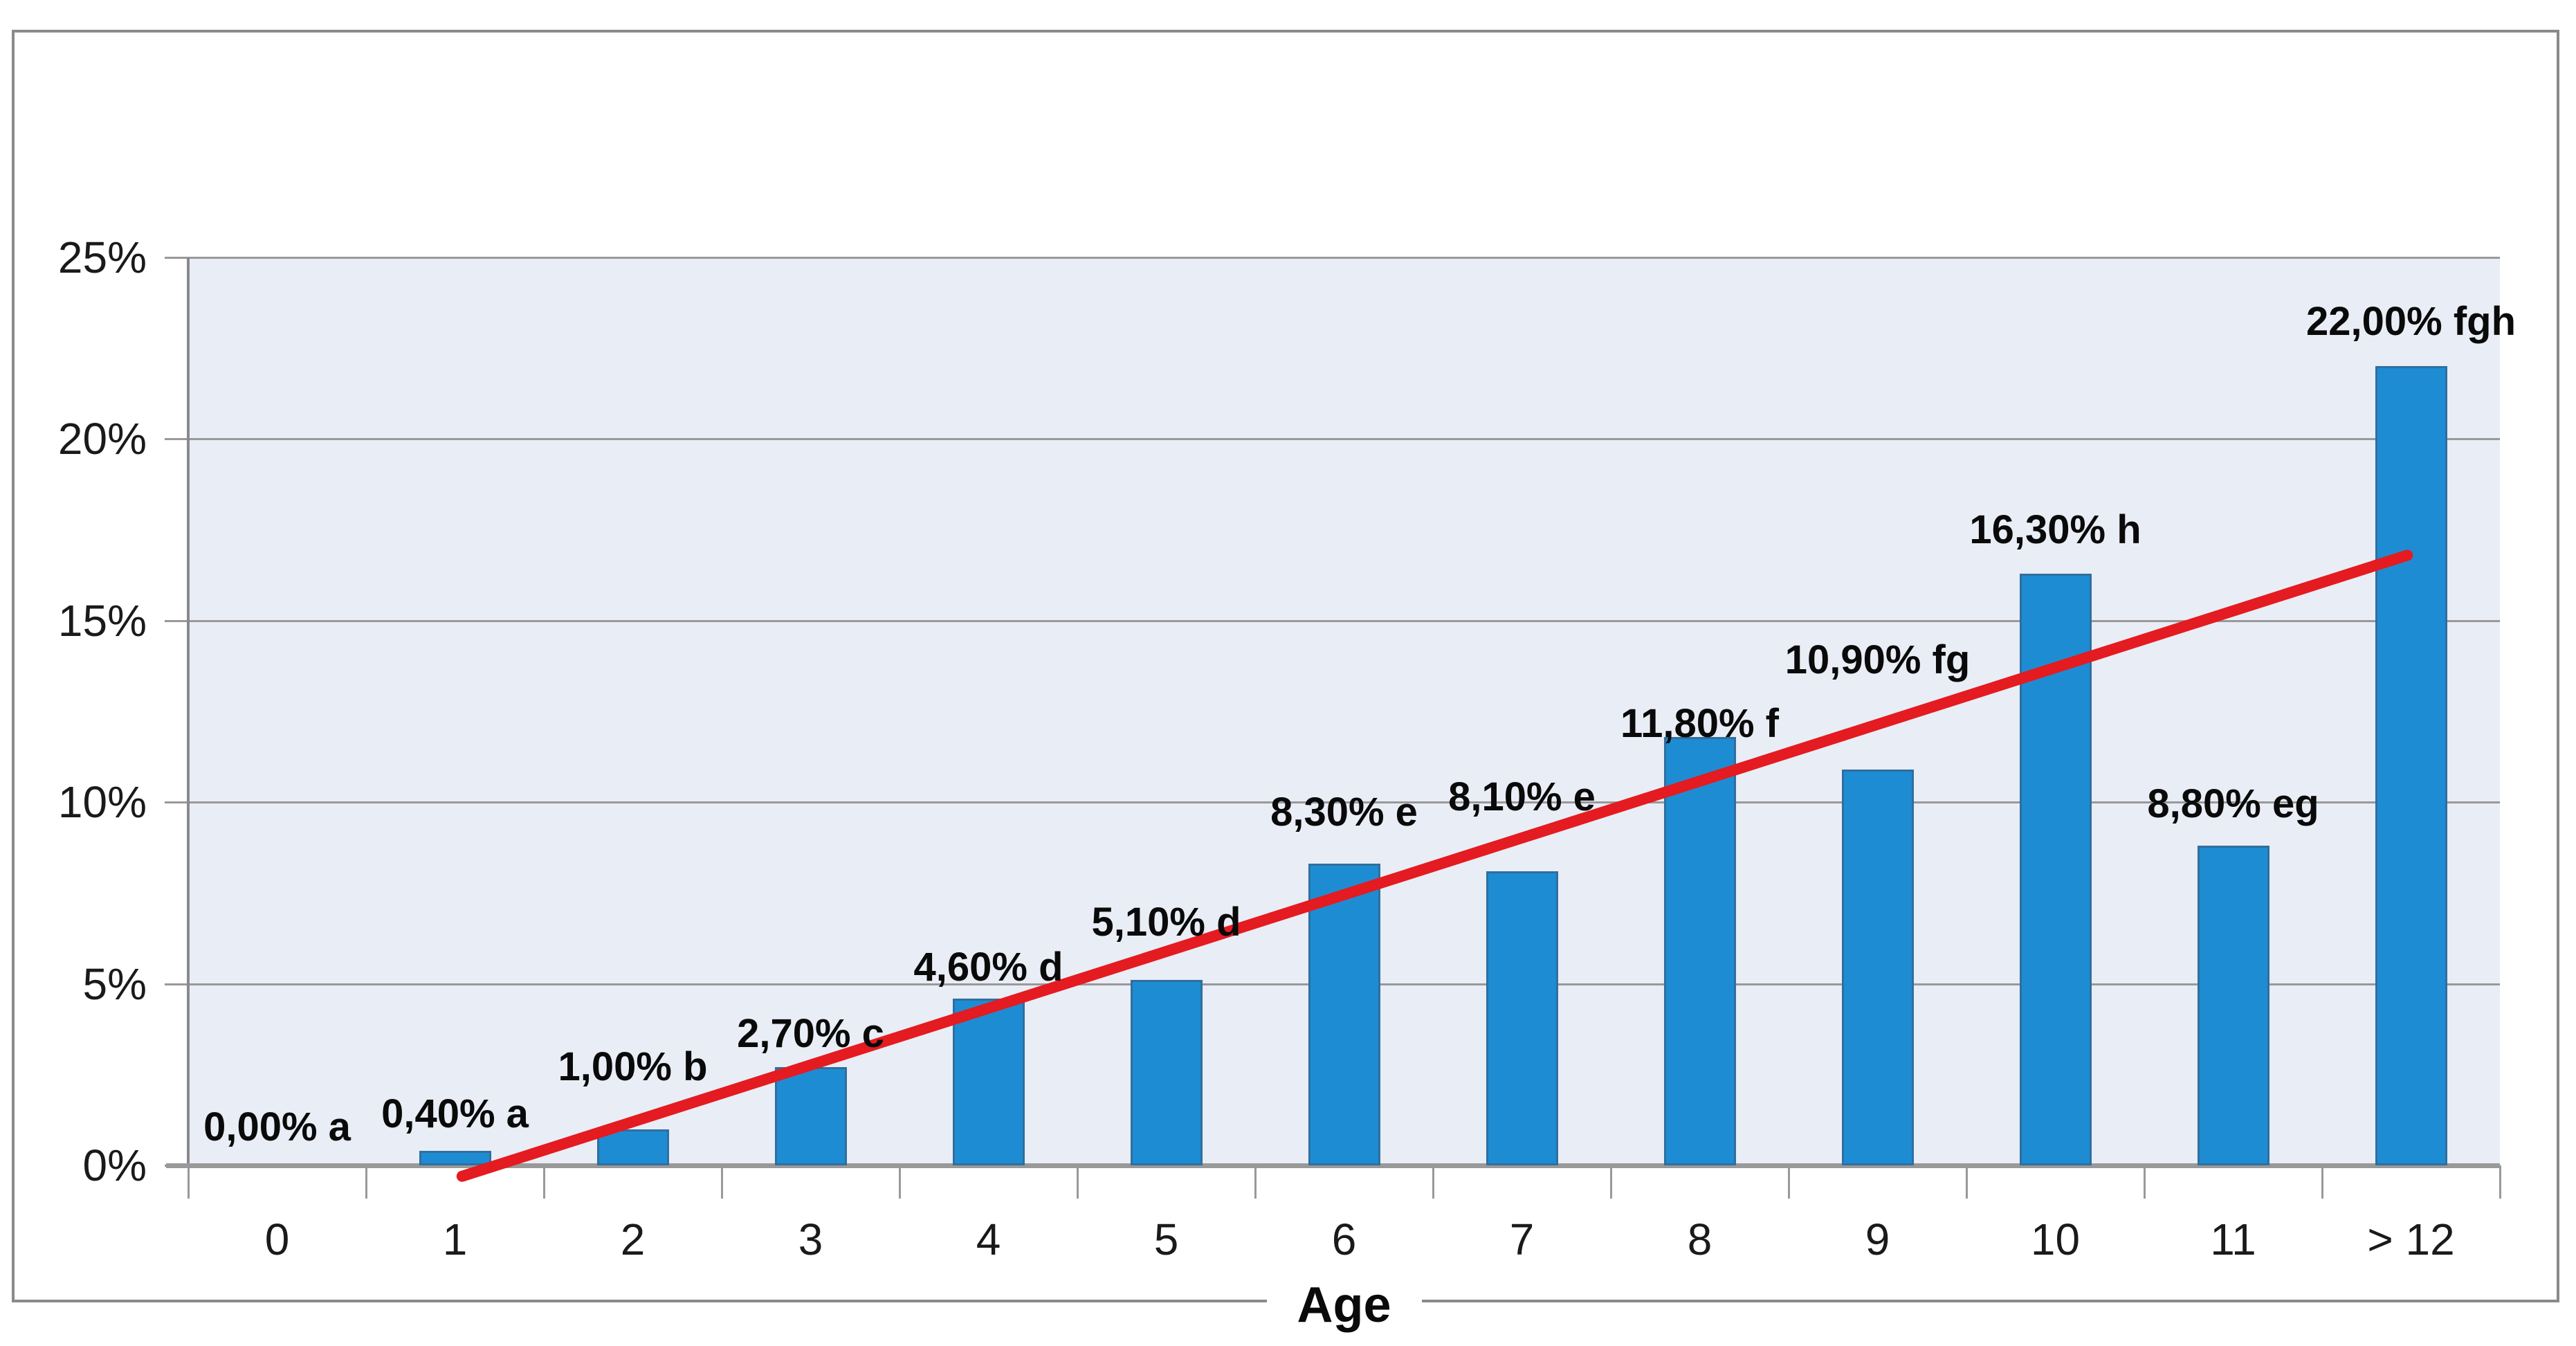  I want to click on x-axis-category-label: 6, so click(1344, 1239).